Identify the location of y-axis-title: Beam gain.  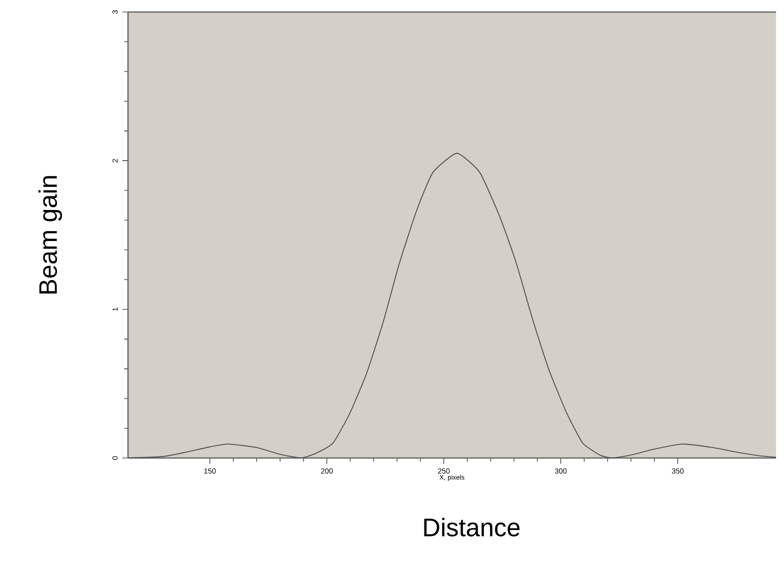
(50, 235).